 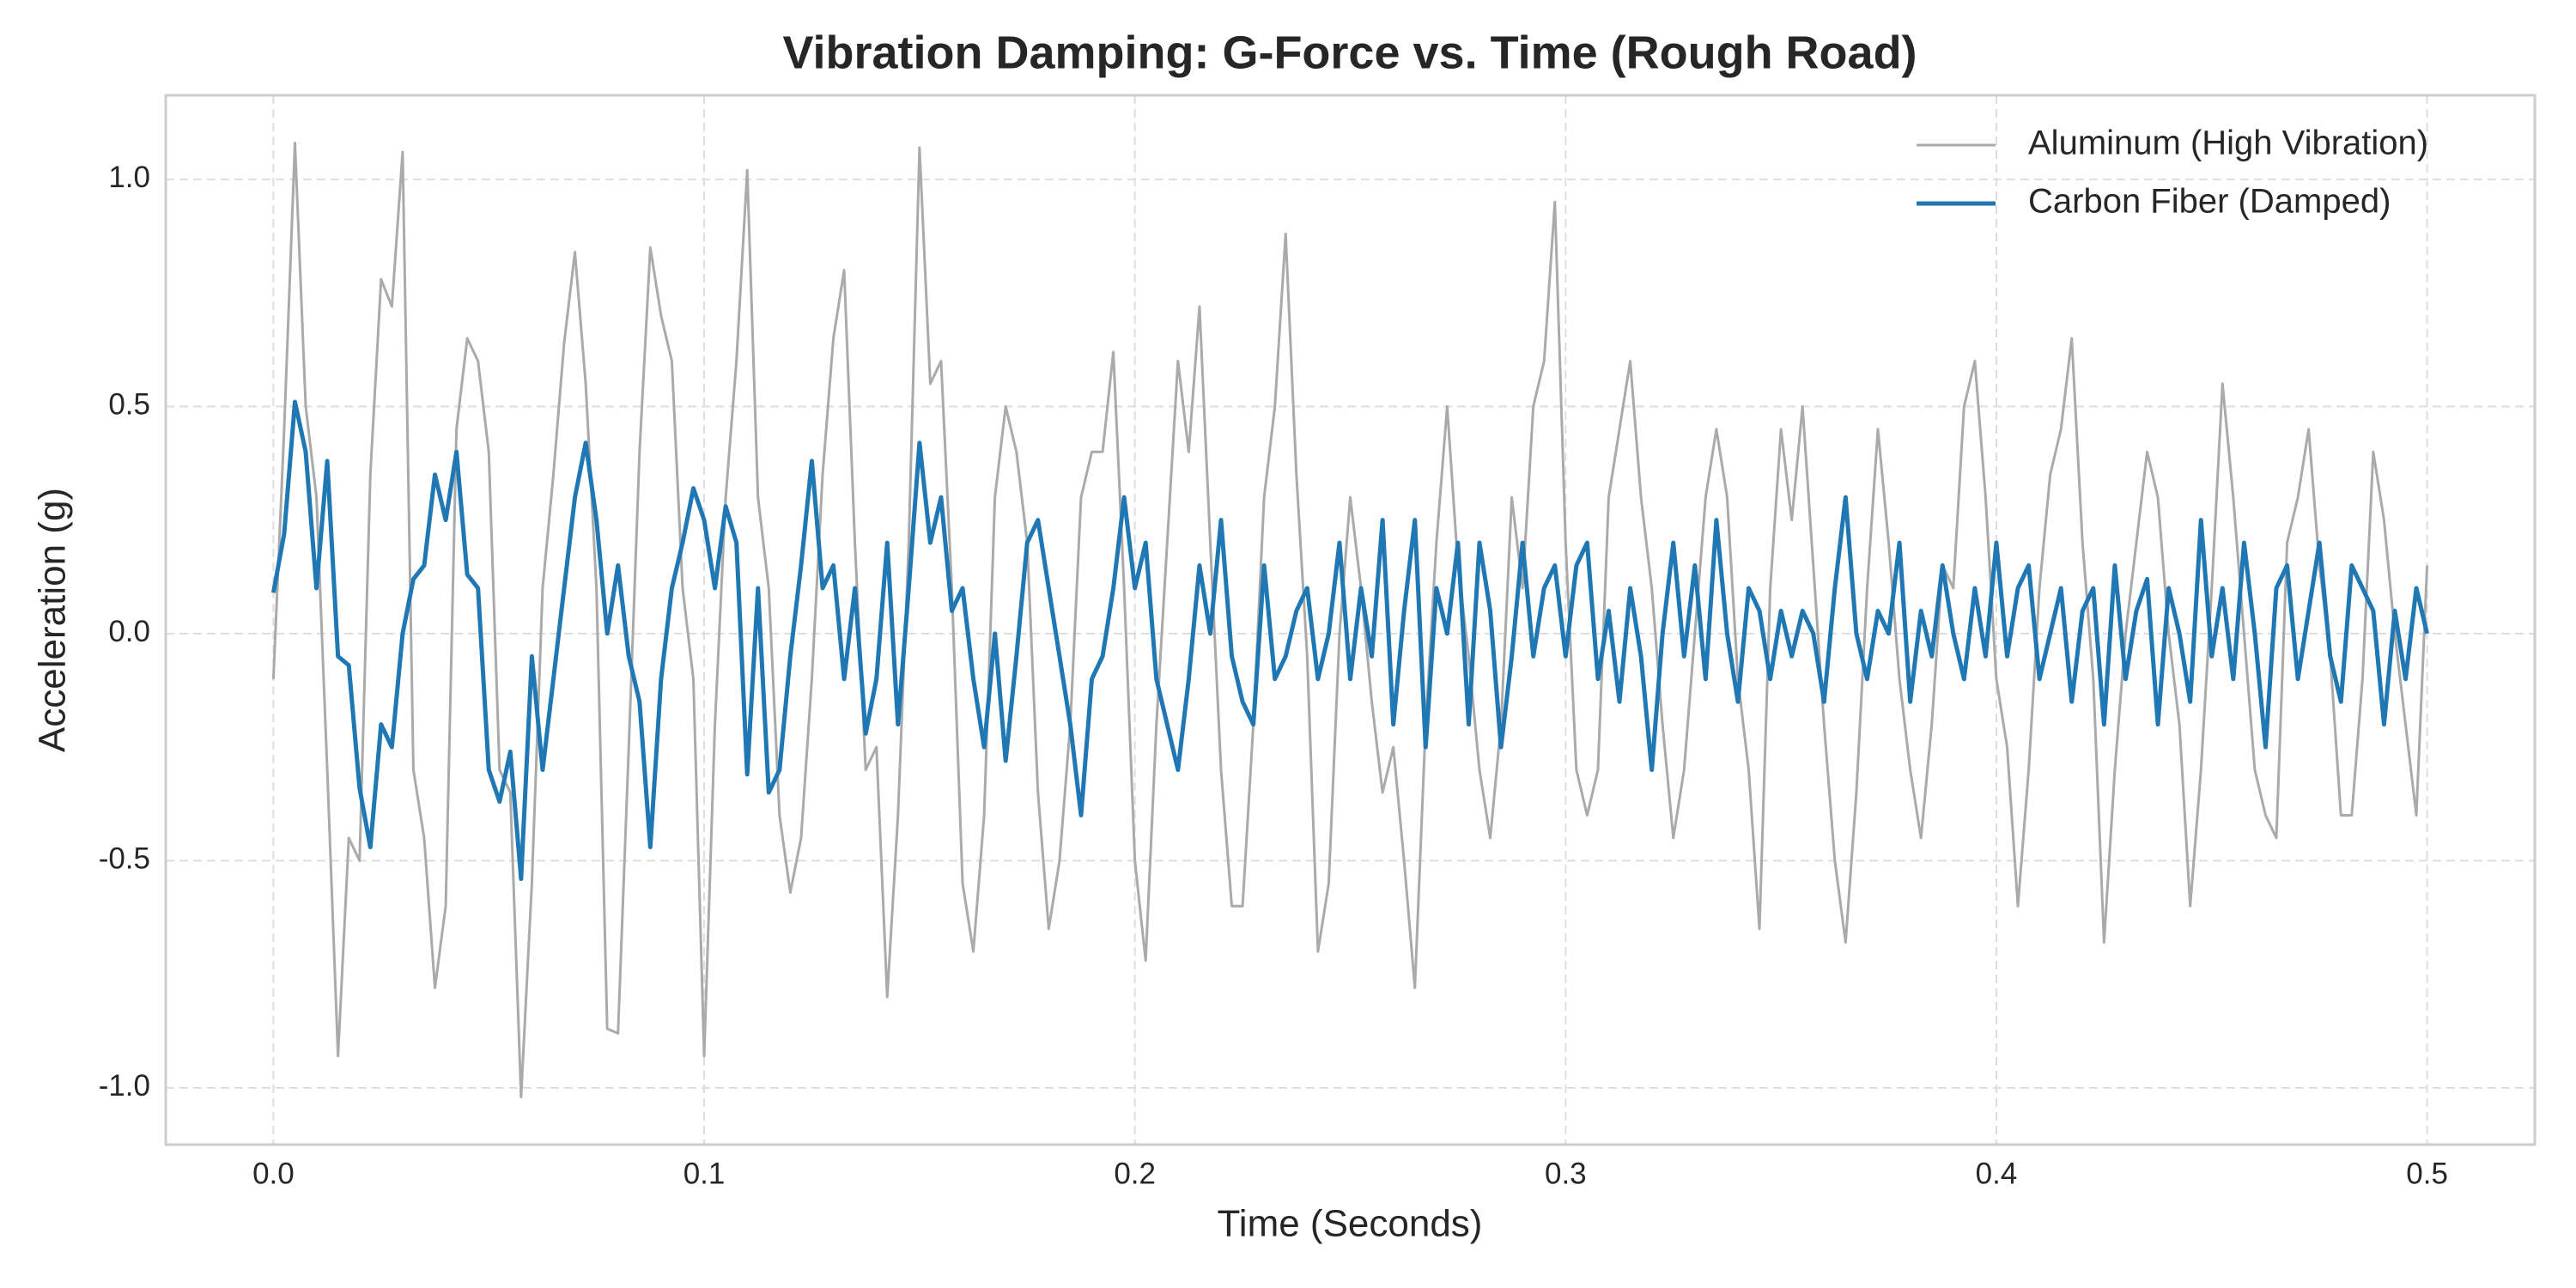 What do you see at coordinates (2427, 1173) in the screenshot?
I see `x-tick-label: 0.5` at bounding box center [2427, 1173].